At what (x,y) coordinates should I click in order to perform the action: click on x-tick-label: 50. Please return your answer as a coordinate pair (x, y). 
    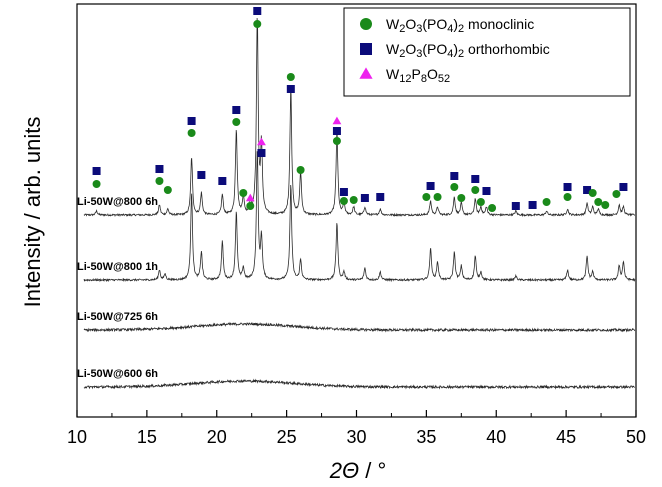
    Looking at the image, I should click on (636, 437).